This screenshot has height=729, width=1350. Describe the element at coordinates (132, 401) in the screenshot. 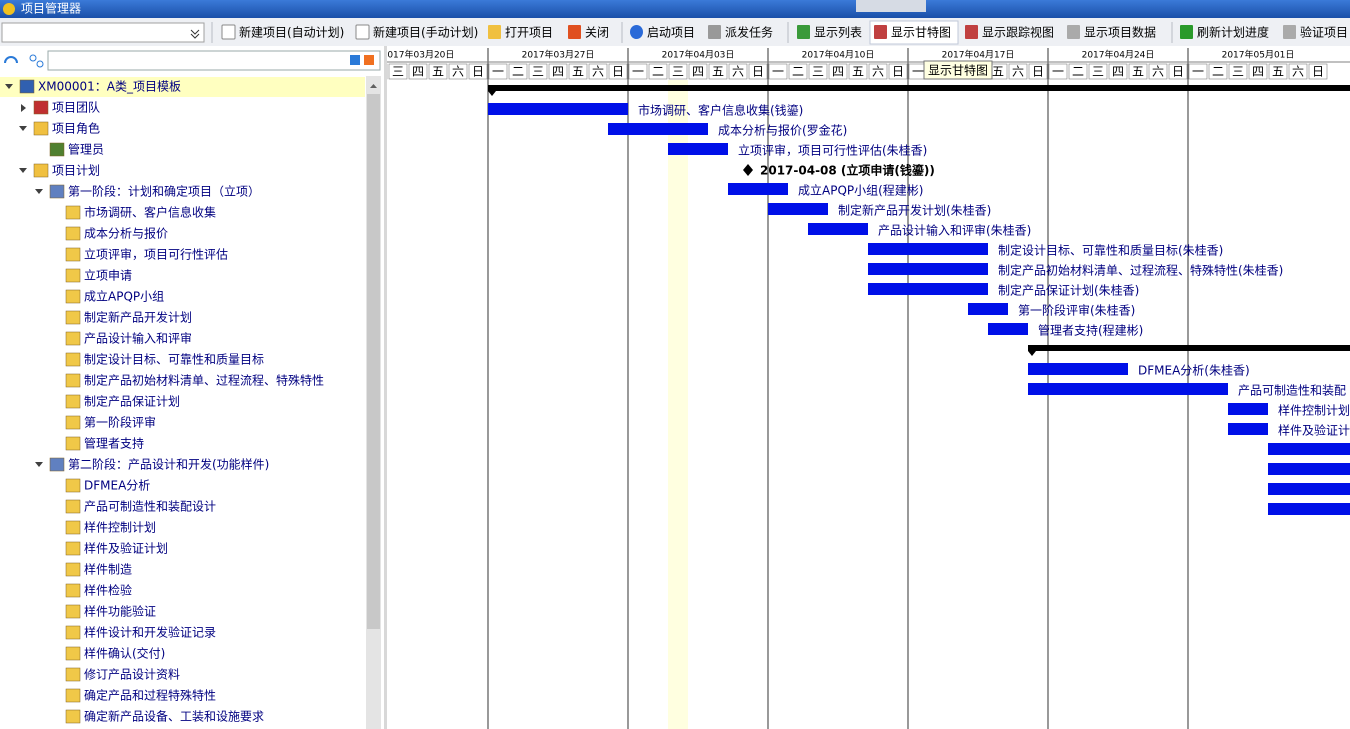

I see `tree-node: 制定产品保证计划` at that location.